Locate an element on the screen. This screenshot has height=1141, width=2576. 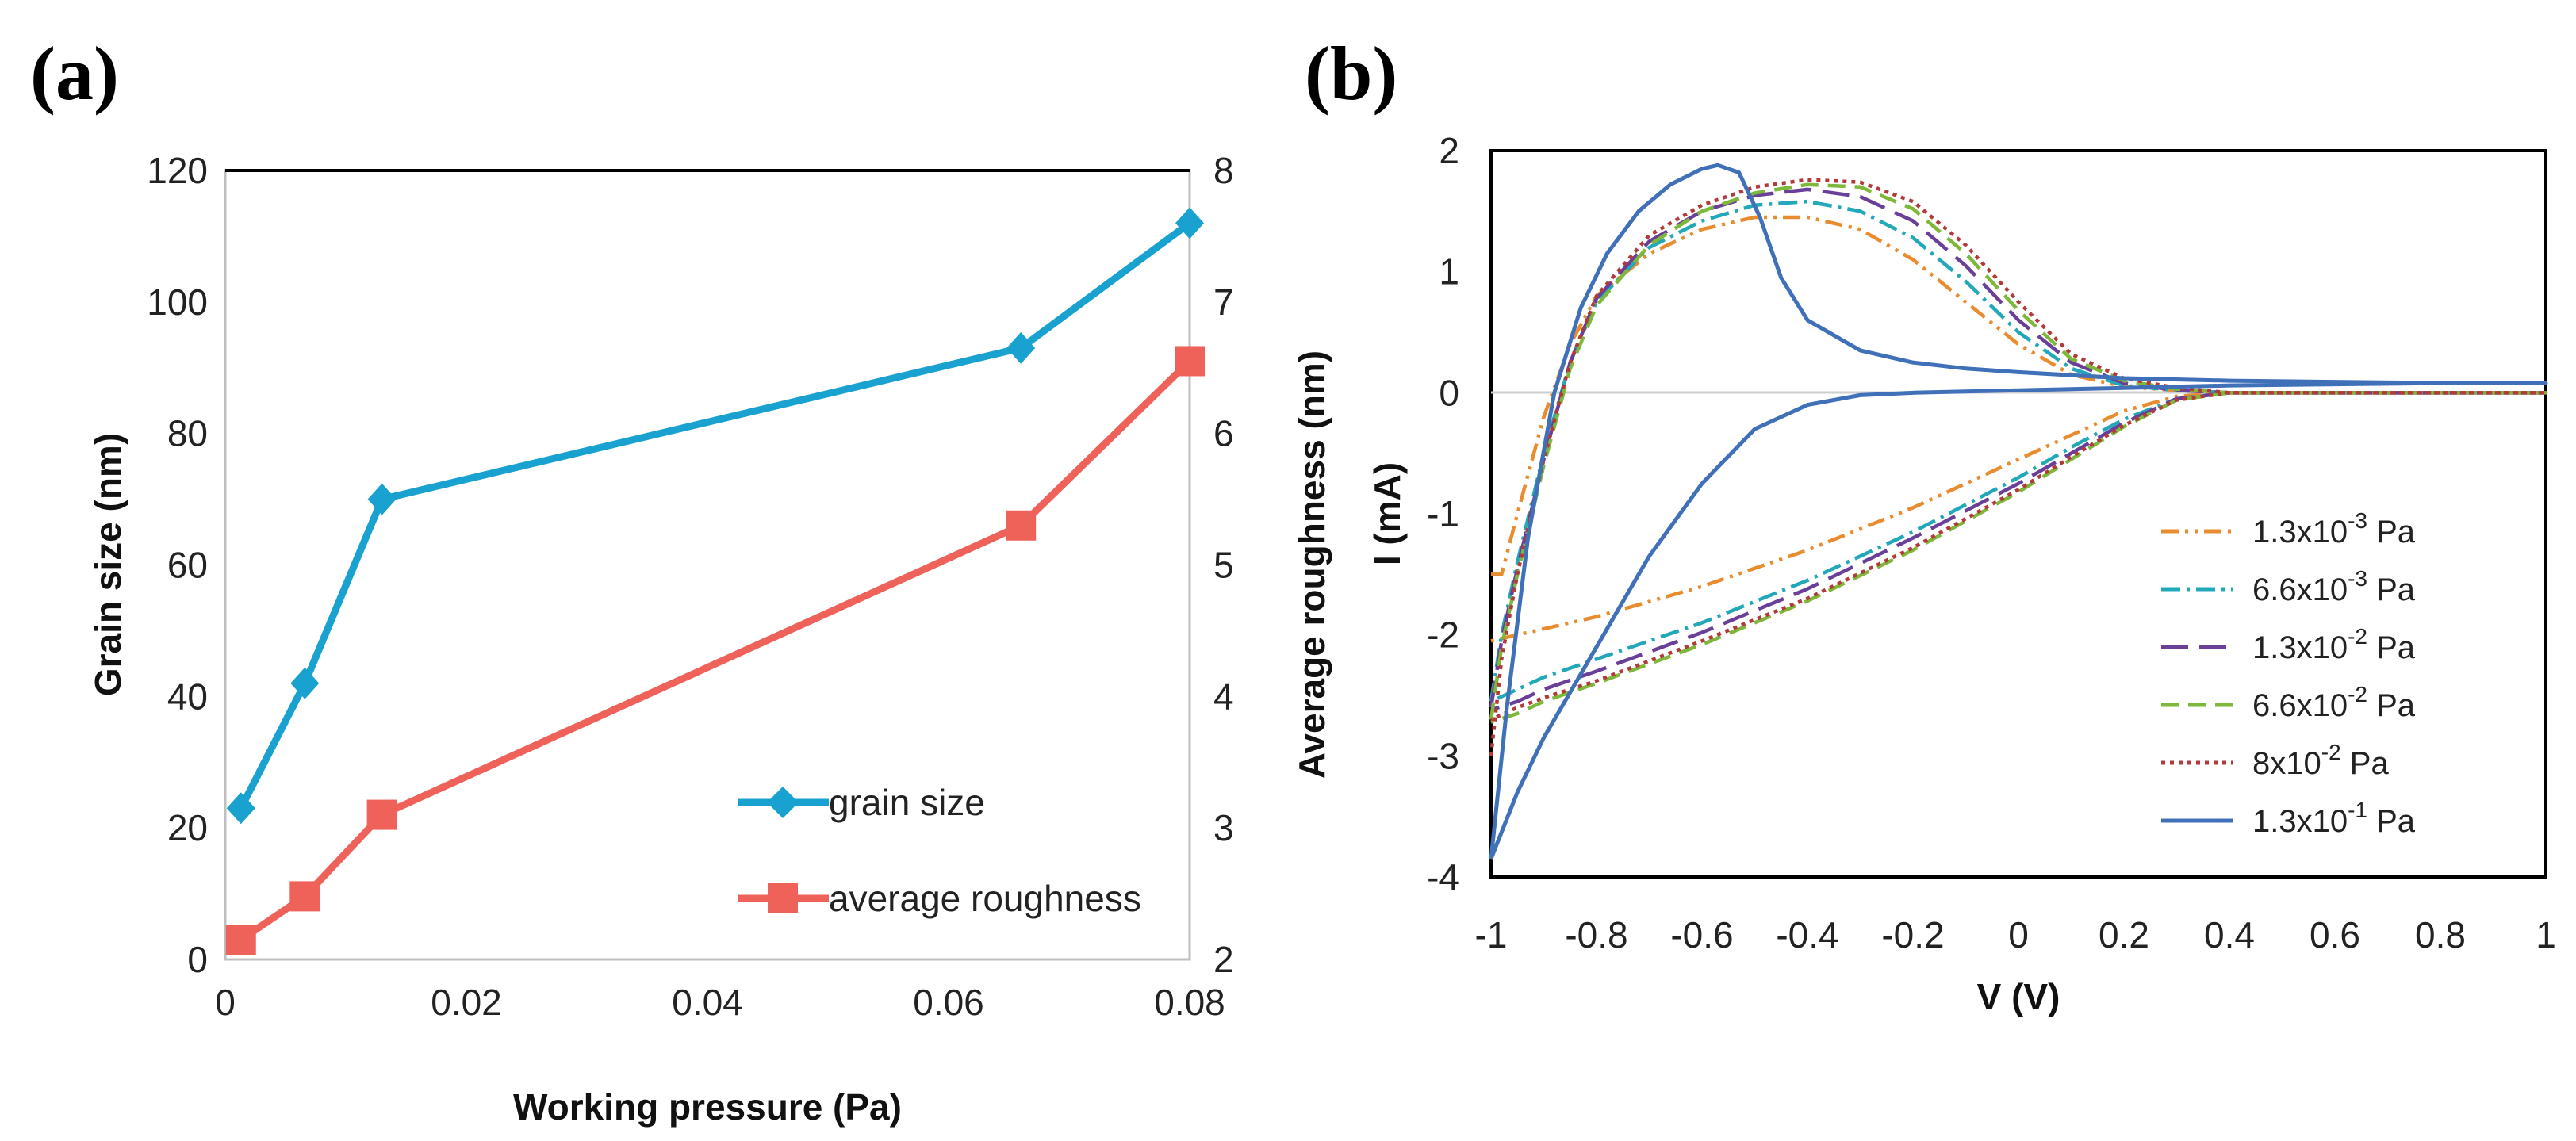
panel-a-y-right-tick-label: 3 is located at coordinates (1223, 827).